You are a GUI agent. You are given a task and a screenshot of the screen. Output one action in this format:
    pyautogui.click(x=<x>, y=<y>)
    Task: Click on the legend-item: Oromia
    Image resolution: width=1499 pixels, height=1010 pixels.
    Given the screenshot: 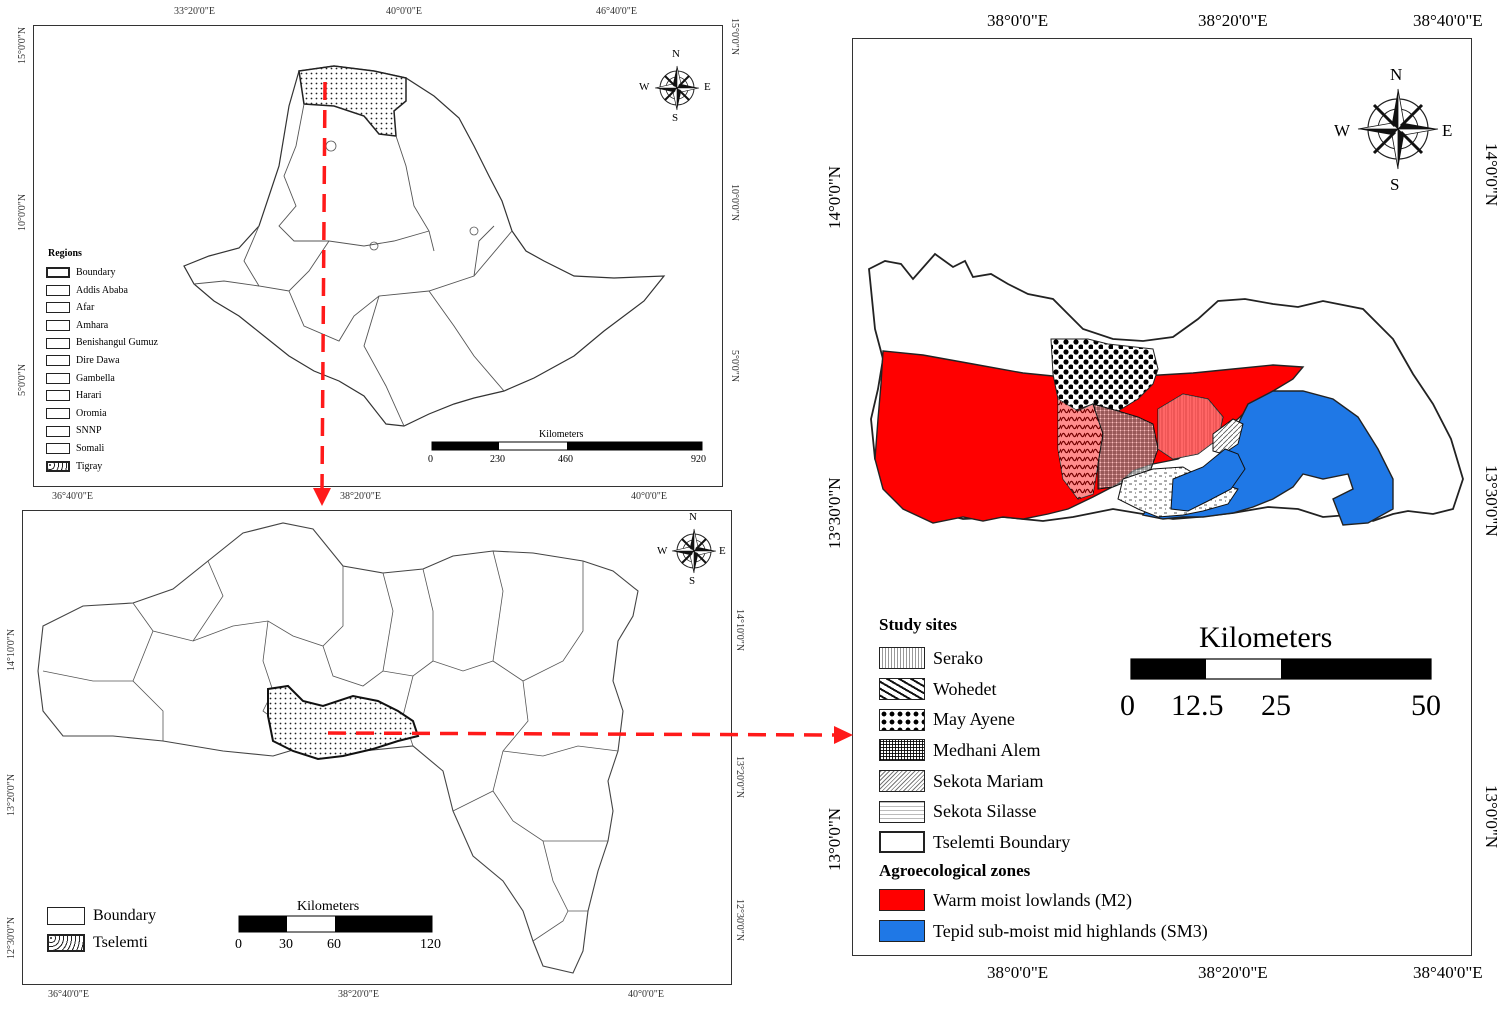 What is the action you would take?
    pyautogui.click(x=102, y=414)
    